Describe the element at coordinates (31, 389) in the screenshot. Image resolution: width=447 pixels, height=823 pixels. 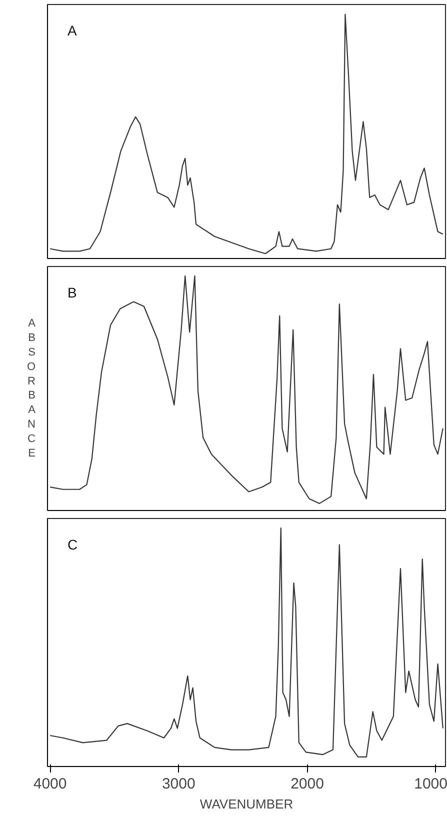
I see `text: ABSORBANCE` at that location.